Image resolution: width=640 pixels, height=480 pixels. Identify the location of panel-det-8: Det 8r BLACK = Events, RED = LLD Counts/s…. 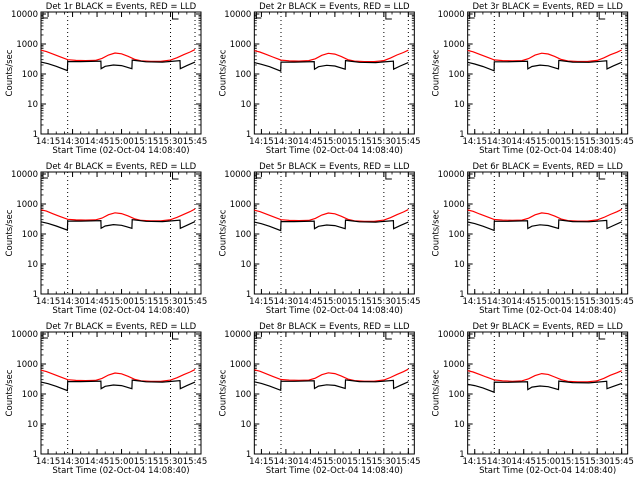
(319, 399).